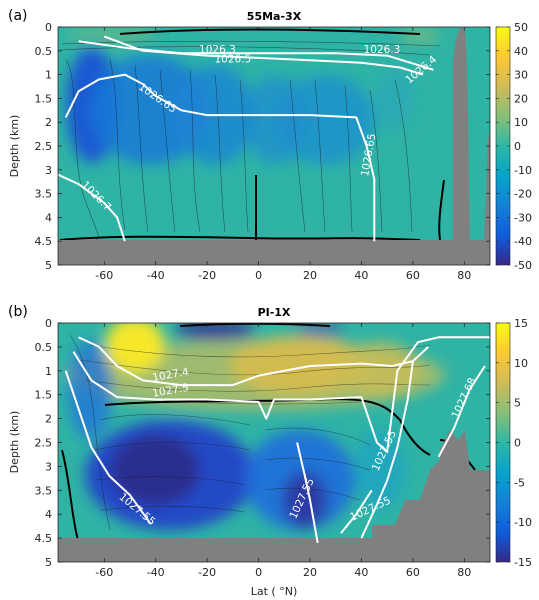 This screenshot has width=539, height=600. What do you see at coordinates (523, 217) in the screenshot?
I see `colorbar-tick-label: -30` at bounding box center [523, 217].